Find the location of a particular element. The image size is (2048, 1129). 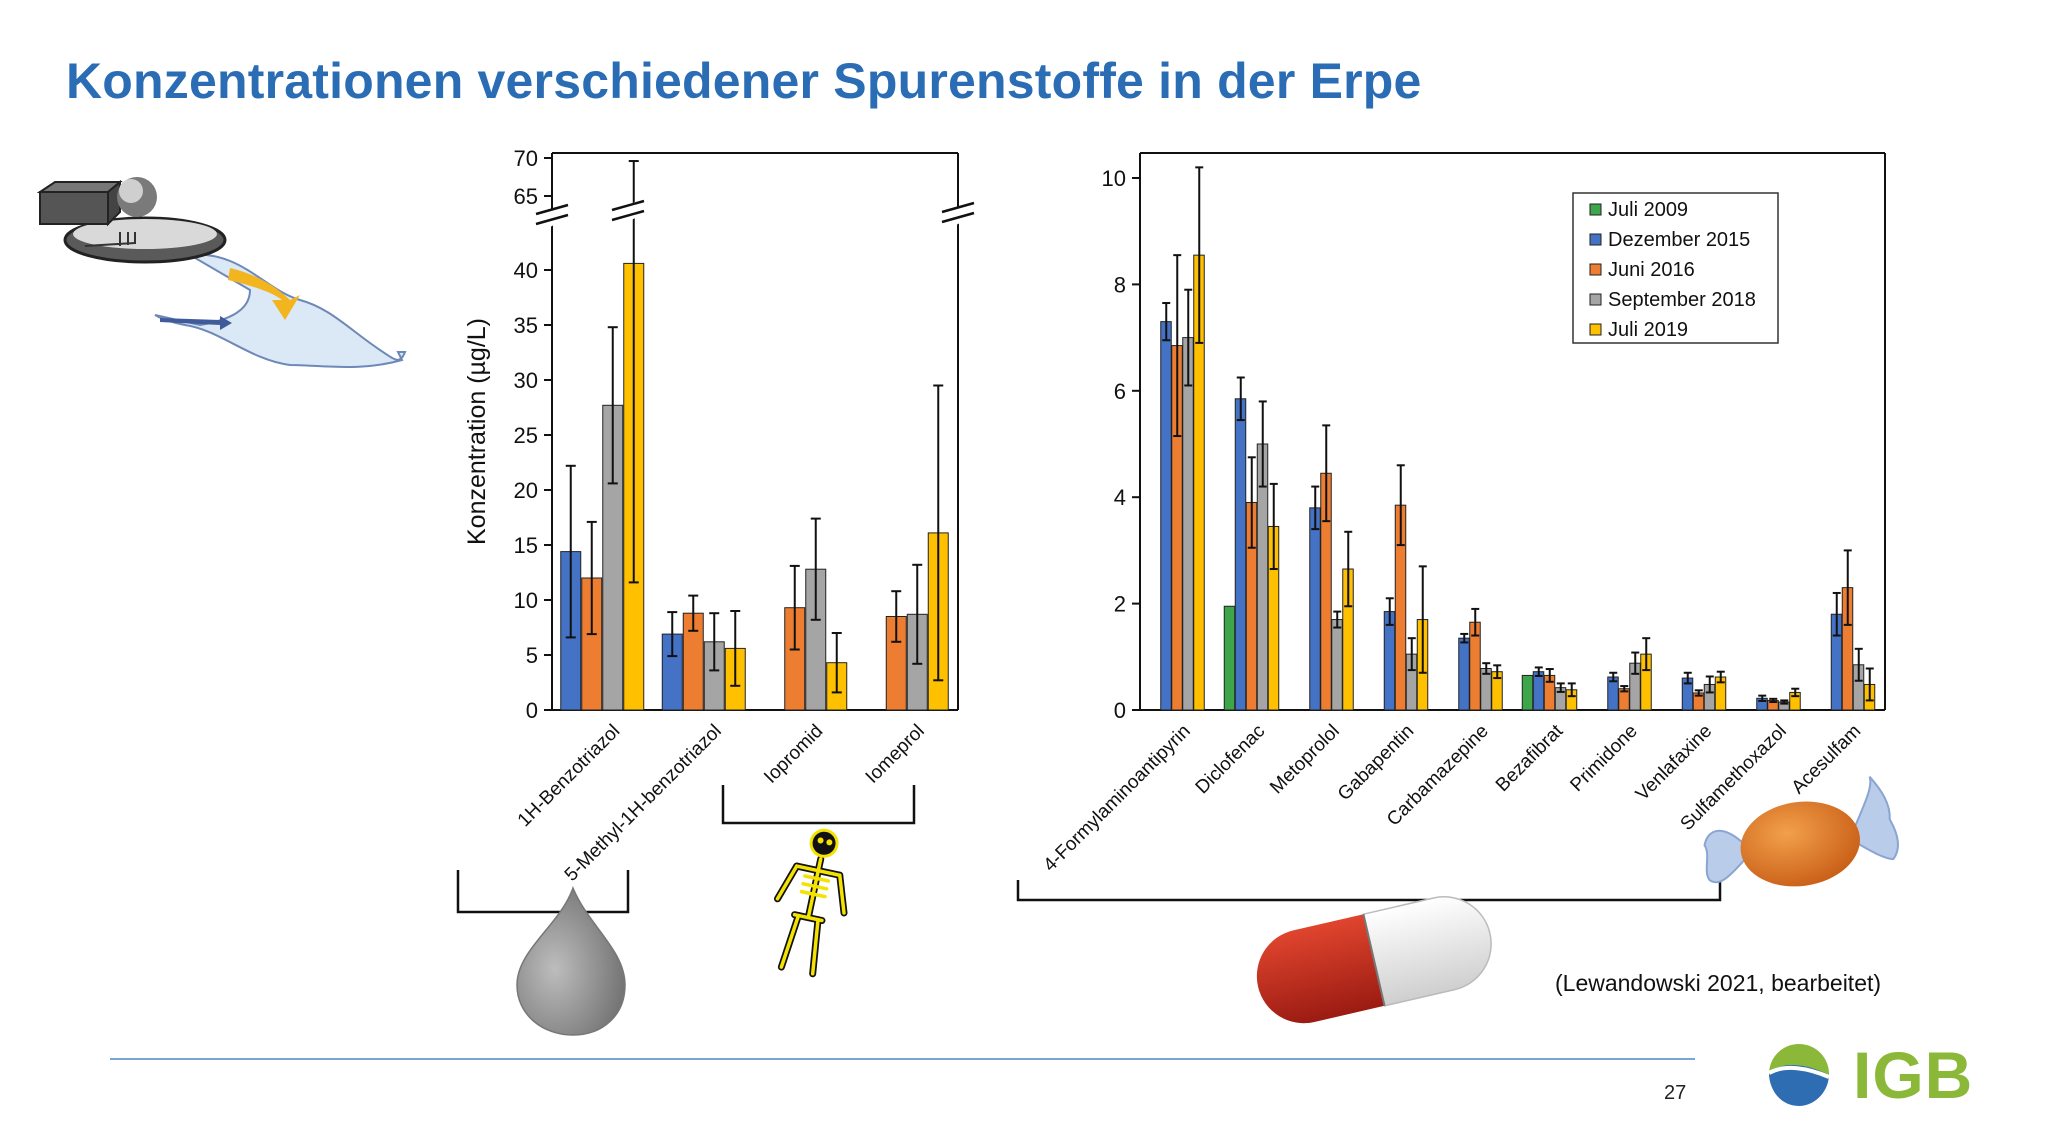

x-tick-label: Diclofenac is located at coordinates (1231, 760).